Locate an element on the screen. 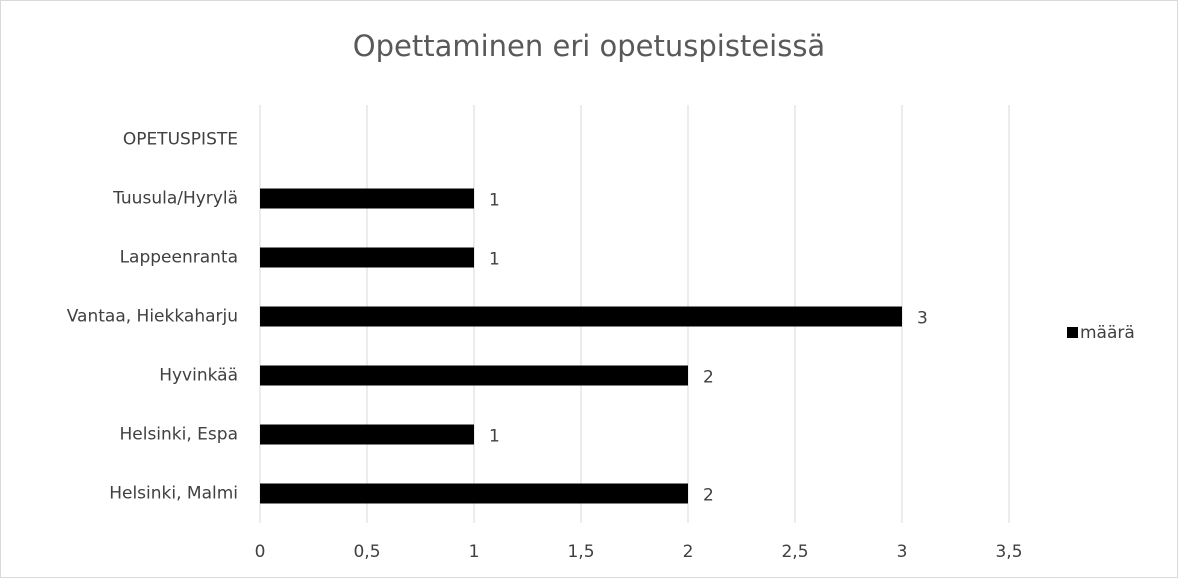 The height and width of the screenshot is (578, 1178). y-tick-label: Lappeenranta is located at coordinates (179, 258).